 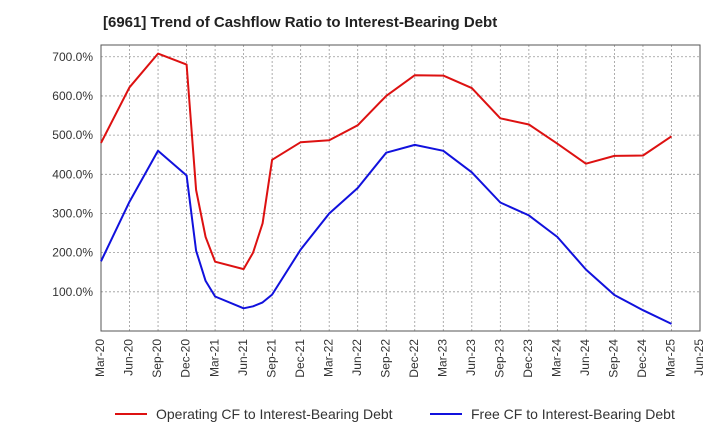 I want to click on x-tick-label: Dec-21, so click(x=300, y=358).